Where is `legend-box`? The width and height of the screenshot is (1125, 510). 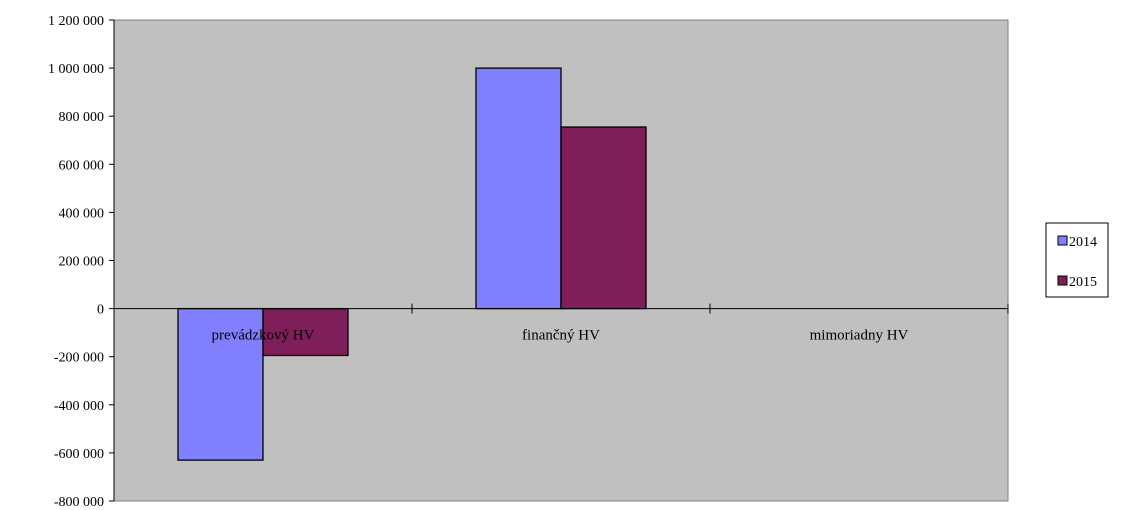 legend-box is located at coordinates (1077, 260).